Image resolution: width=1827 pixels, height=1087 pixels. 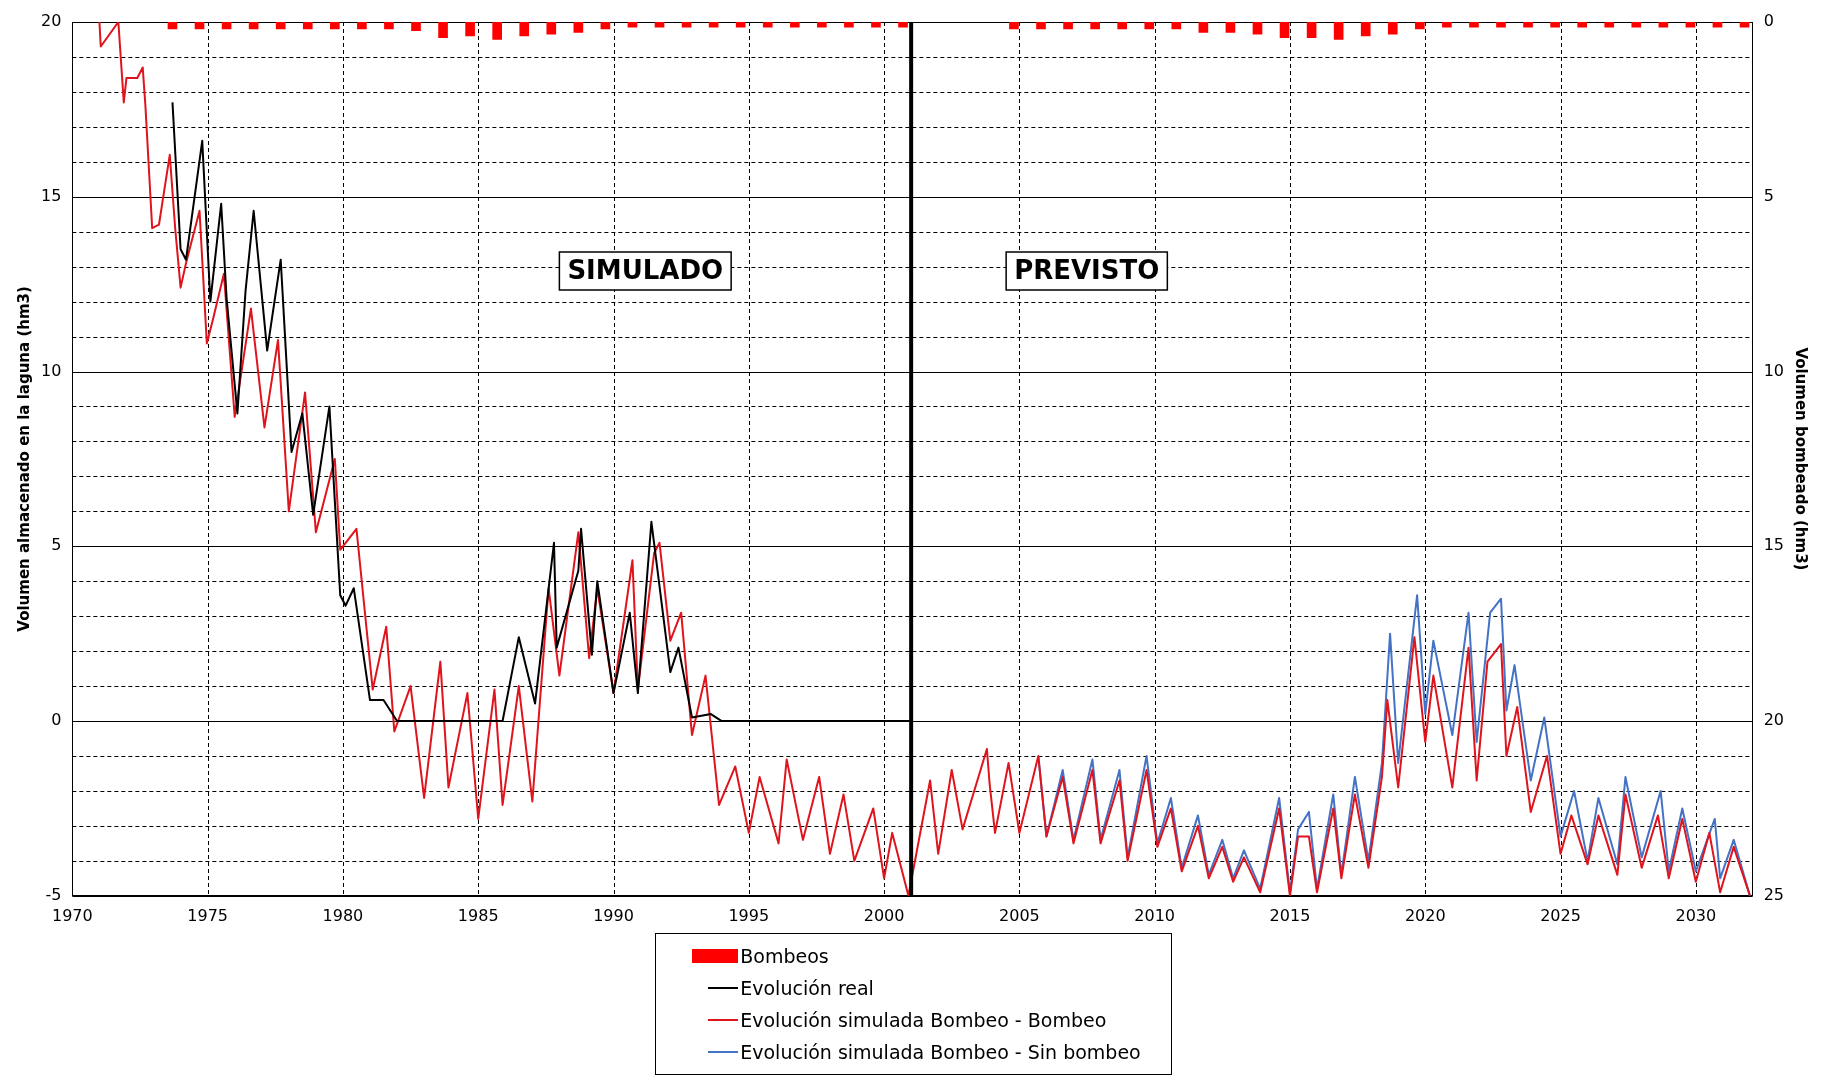 I want to click on y2-tick-label: 15, so click(x=1773, y=545).